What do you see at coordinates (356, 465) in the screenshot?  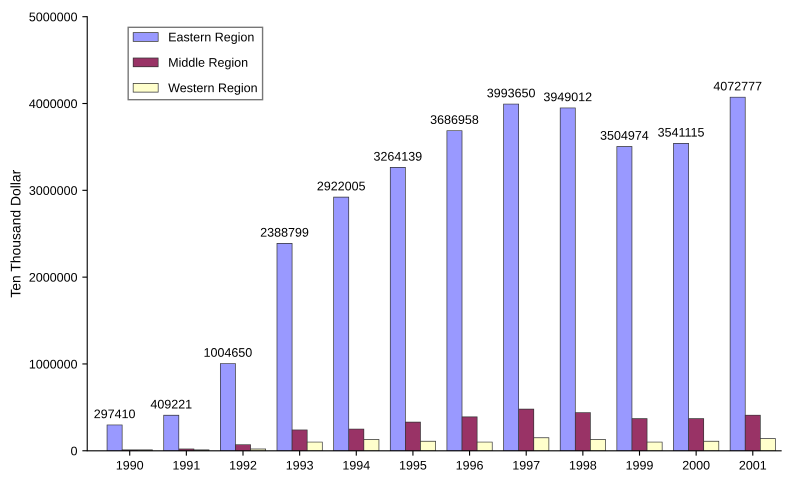 I see `x-tick-label: 1994` at bounding box center [356, 465].